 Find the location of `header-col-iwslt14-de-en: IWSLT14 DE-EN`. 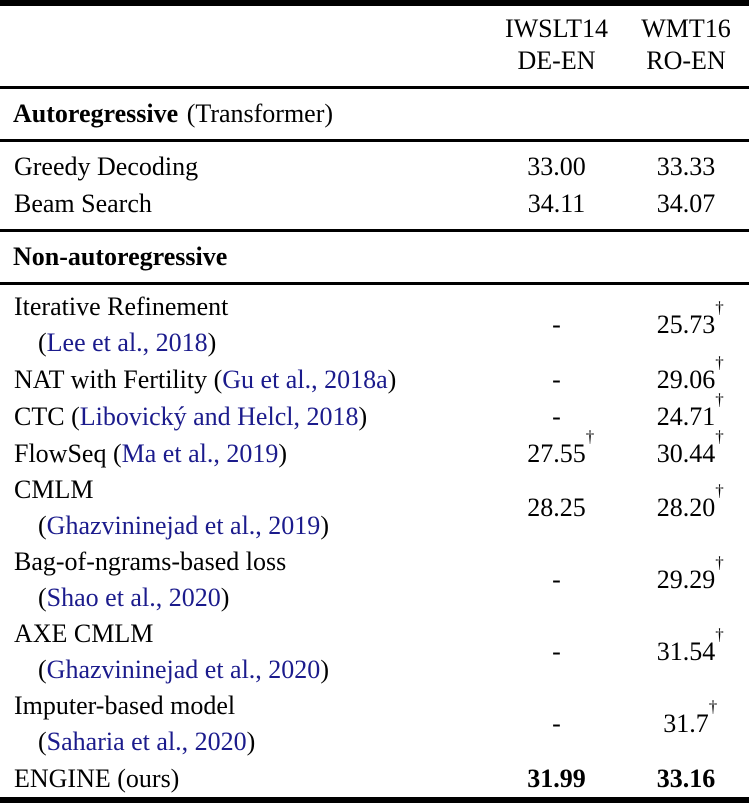

header-col-iwslt14-de-en: IWSLT14 DE-EN is located at coordinates (556, 45).